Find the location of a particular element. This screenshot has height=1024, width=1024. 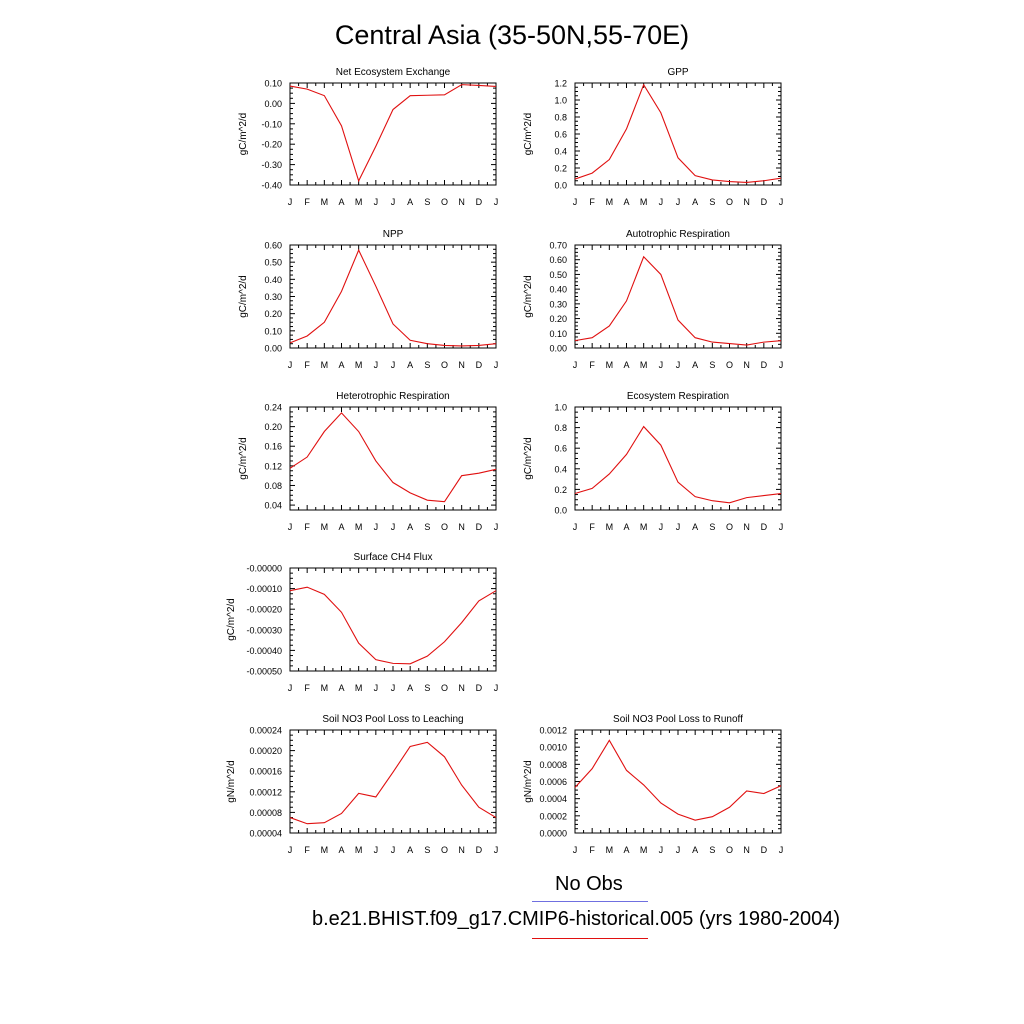

chart-title: Soil NO3 Pool Loss to Runoff is located at coordinates (678, 719).